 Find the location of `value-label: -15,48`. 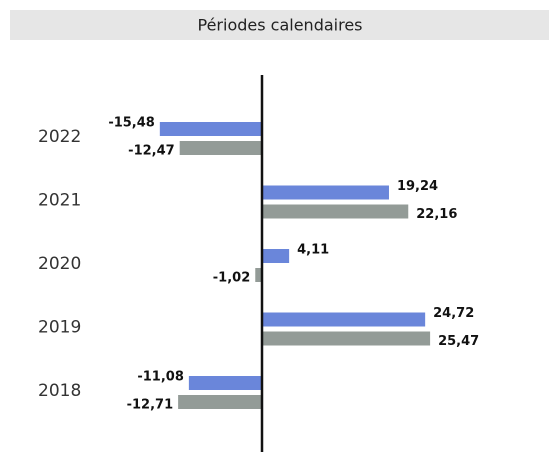

value-label: -15,48 is located at coordinates (131, 123).